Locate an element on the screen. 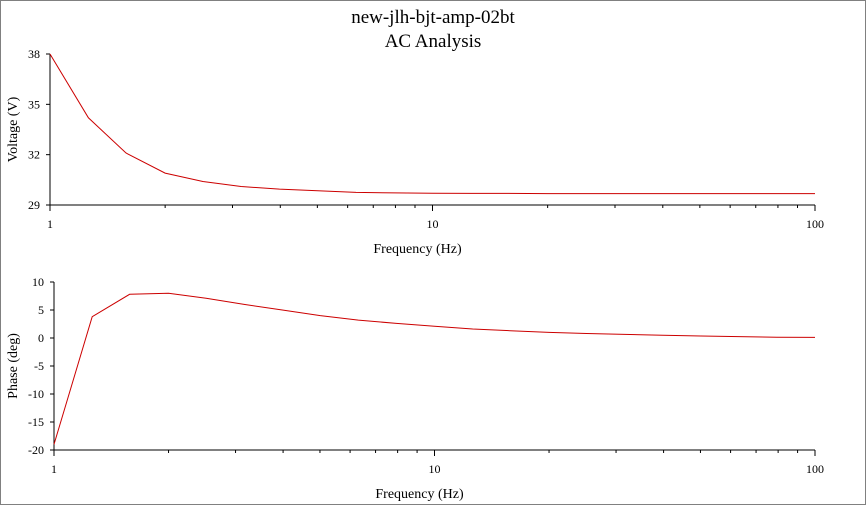 This screenshot has height=505, width=866. y-axis-label: Phase (deg) is located at coordinates (13, 366).